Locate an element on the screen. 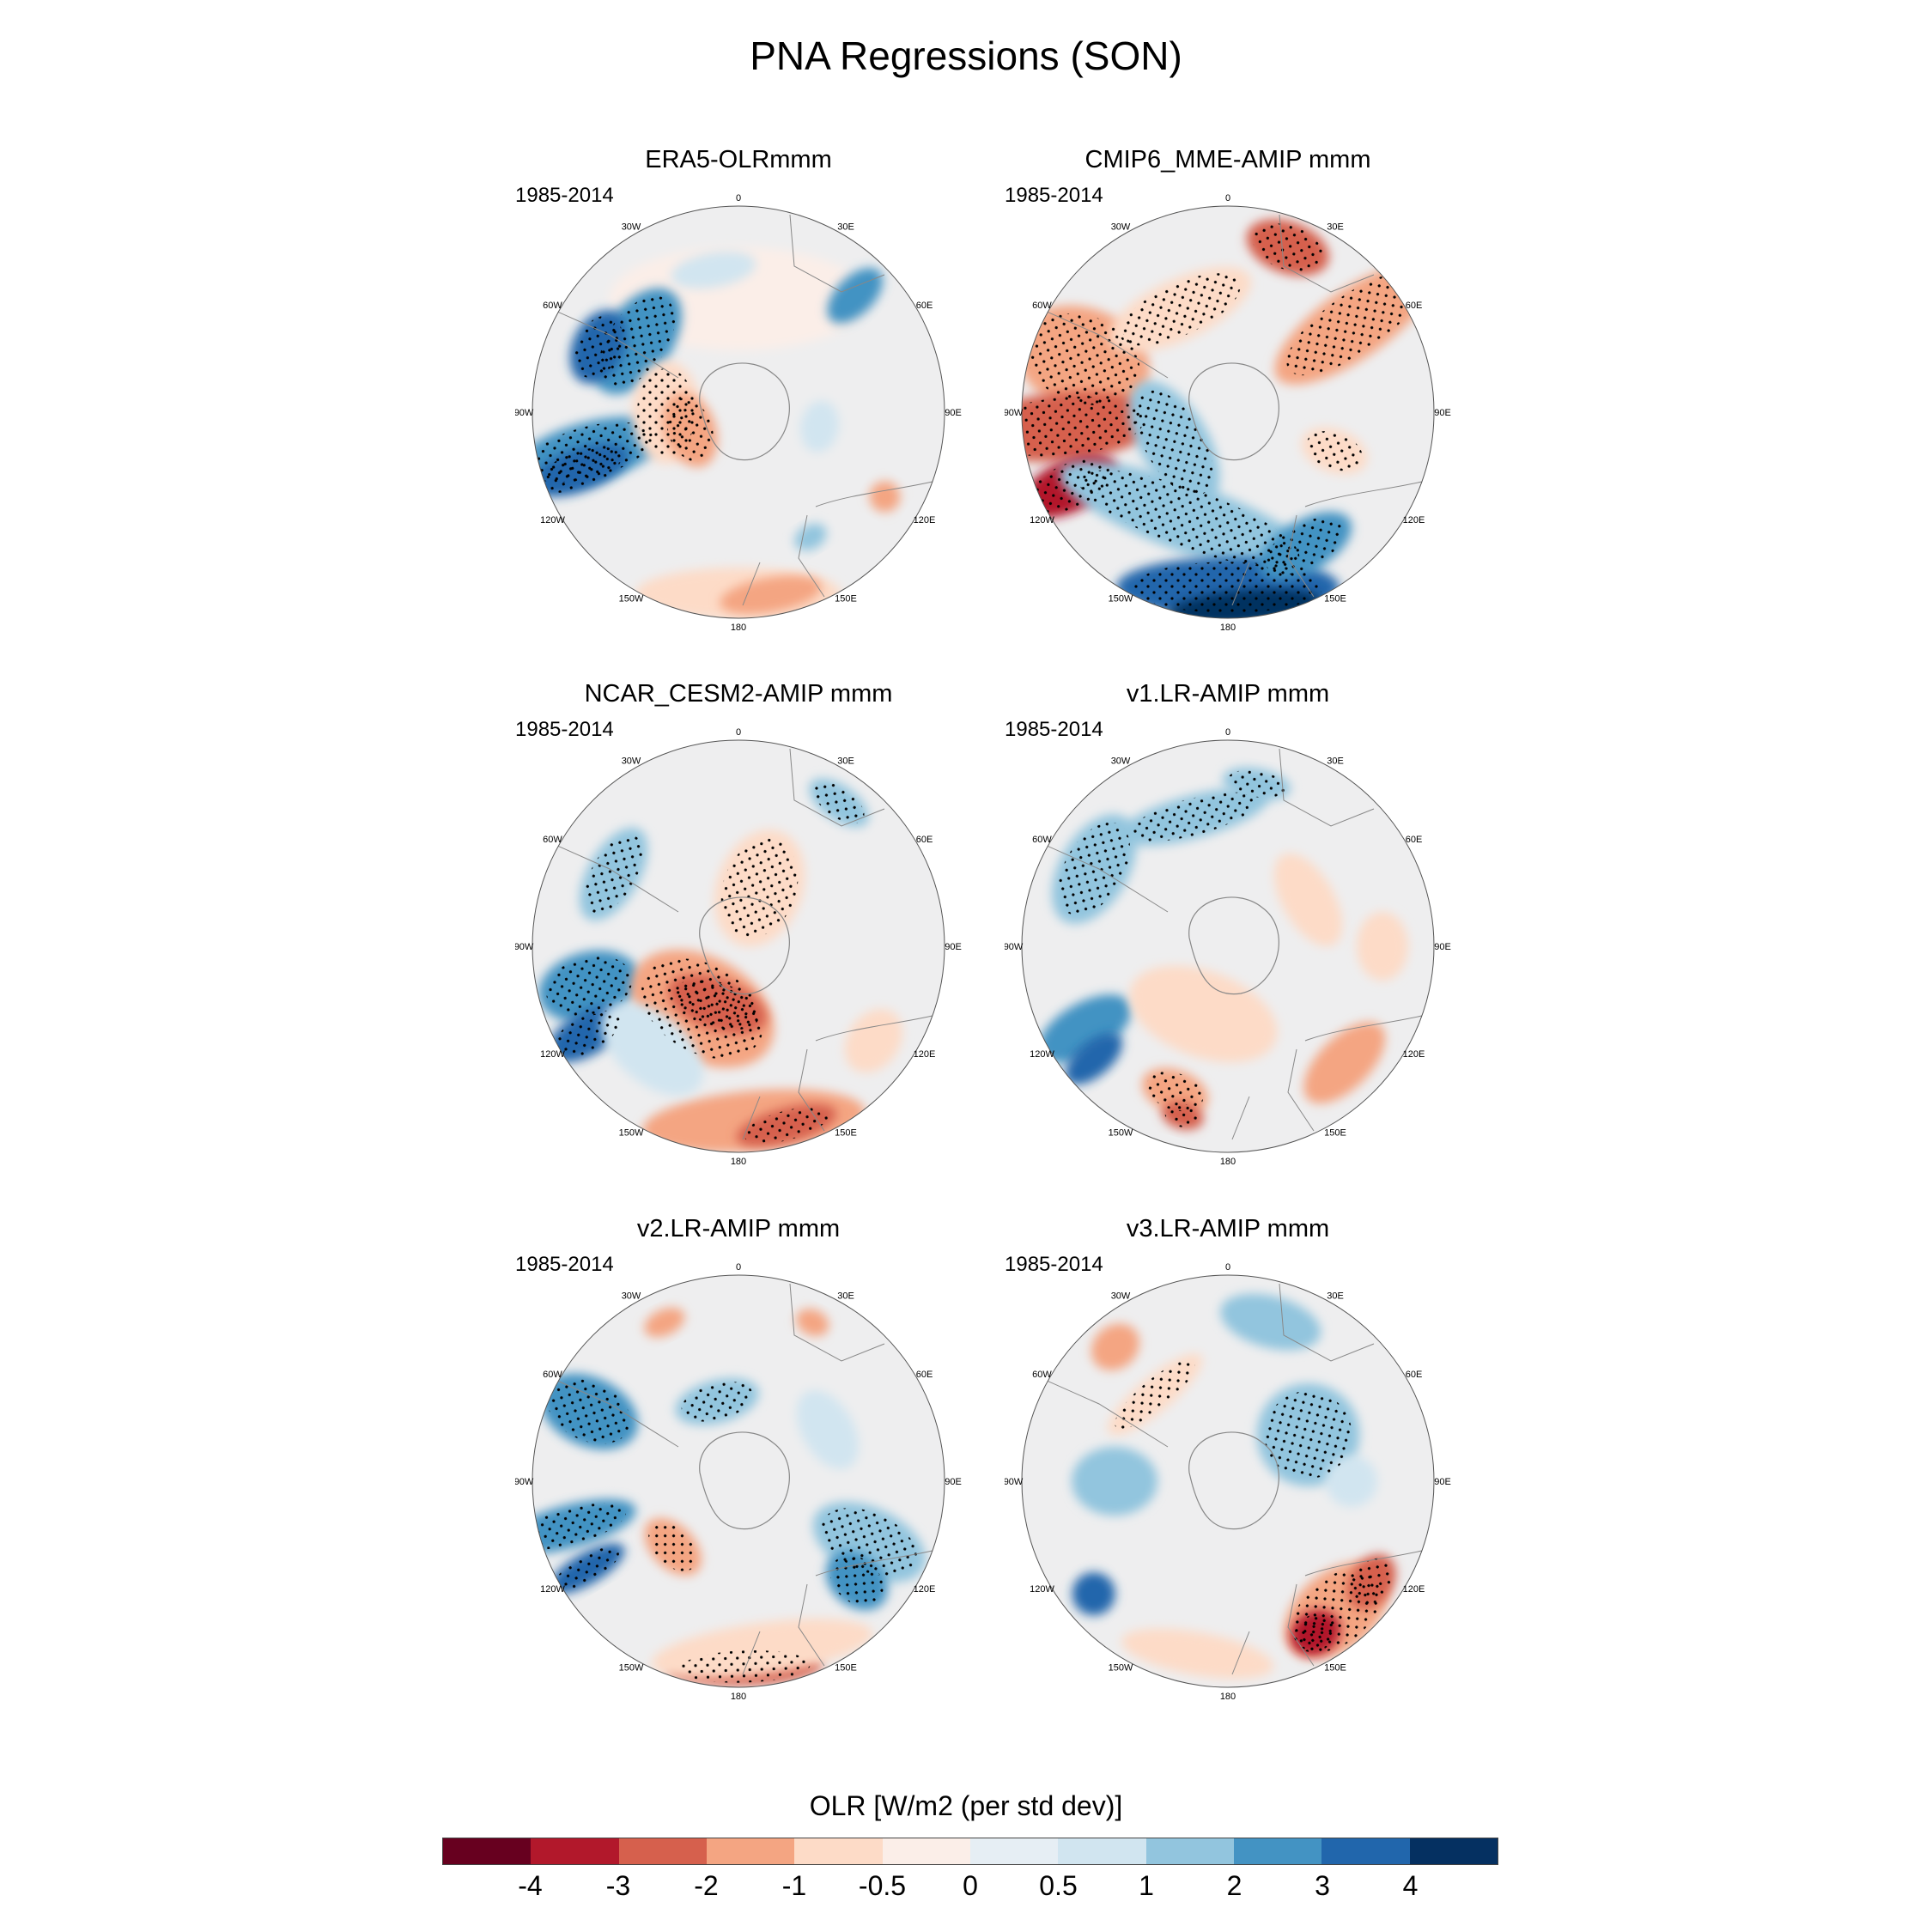 Image resolution: width=1932 pixels, height=1932 pixels. panel-title: ERA5-OLRmmm is located at coordinates (738, 159).